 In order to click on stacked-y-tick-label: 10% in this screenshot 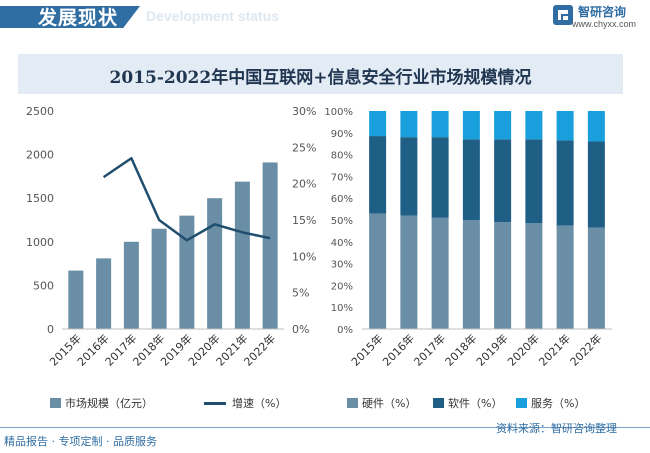, I will do `click(342, 308)`.